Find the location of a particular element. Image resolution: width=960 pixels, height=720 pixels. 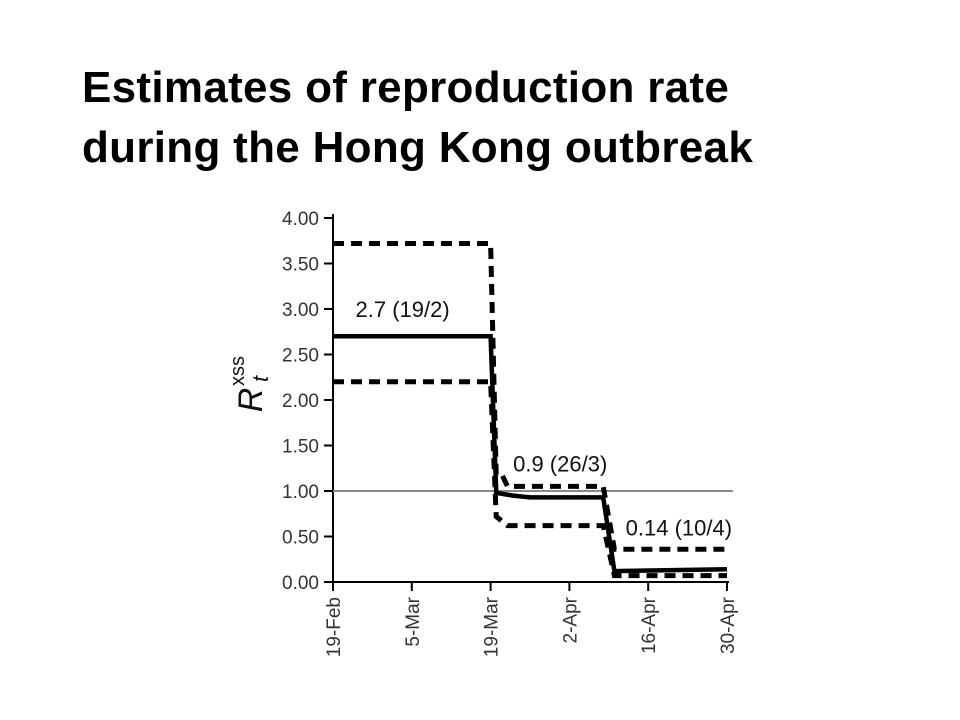

x-tick-label: 5-Mar is located at coordinates (413, 621).